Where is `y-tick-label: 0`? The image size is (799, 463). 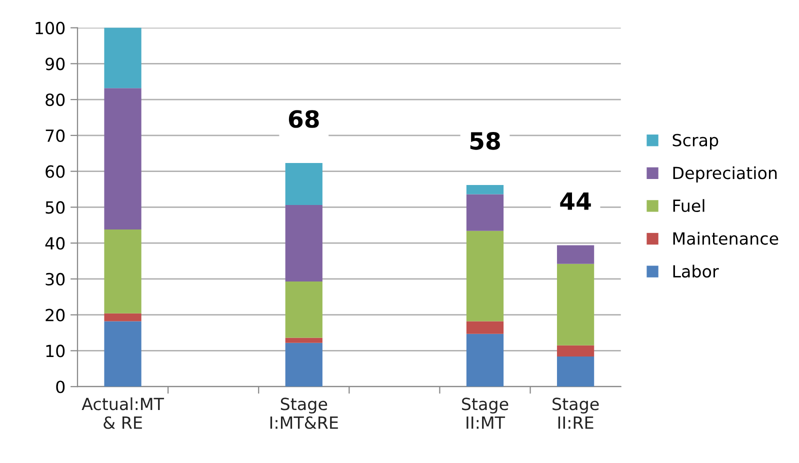
y-tick-label: 0 is located at coordinates (60, 387).